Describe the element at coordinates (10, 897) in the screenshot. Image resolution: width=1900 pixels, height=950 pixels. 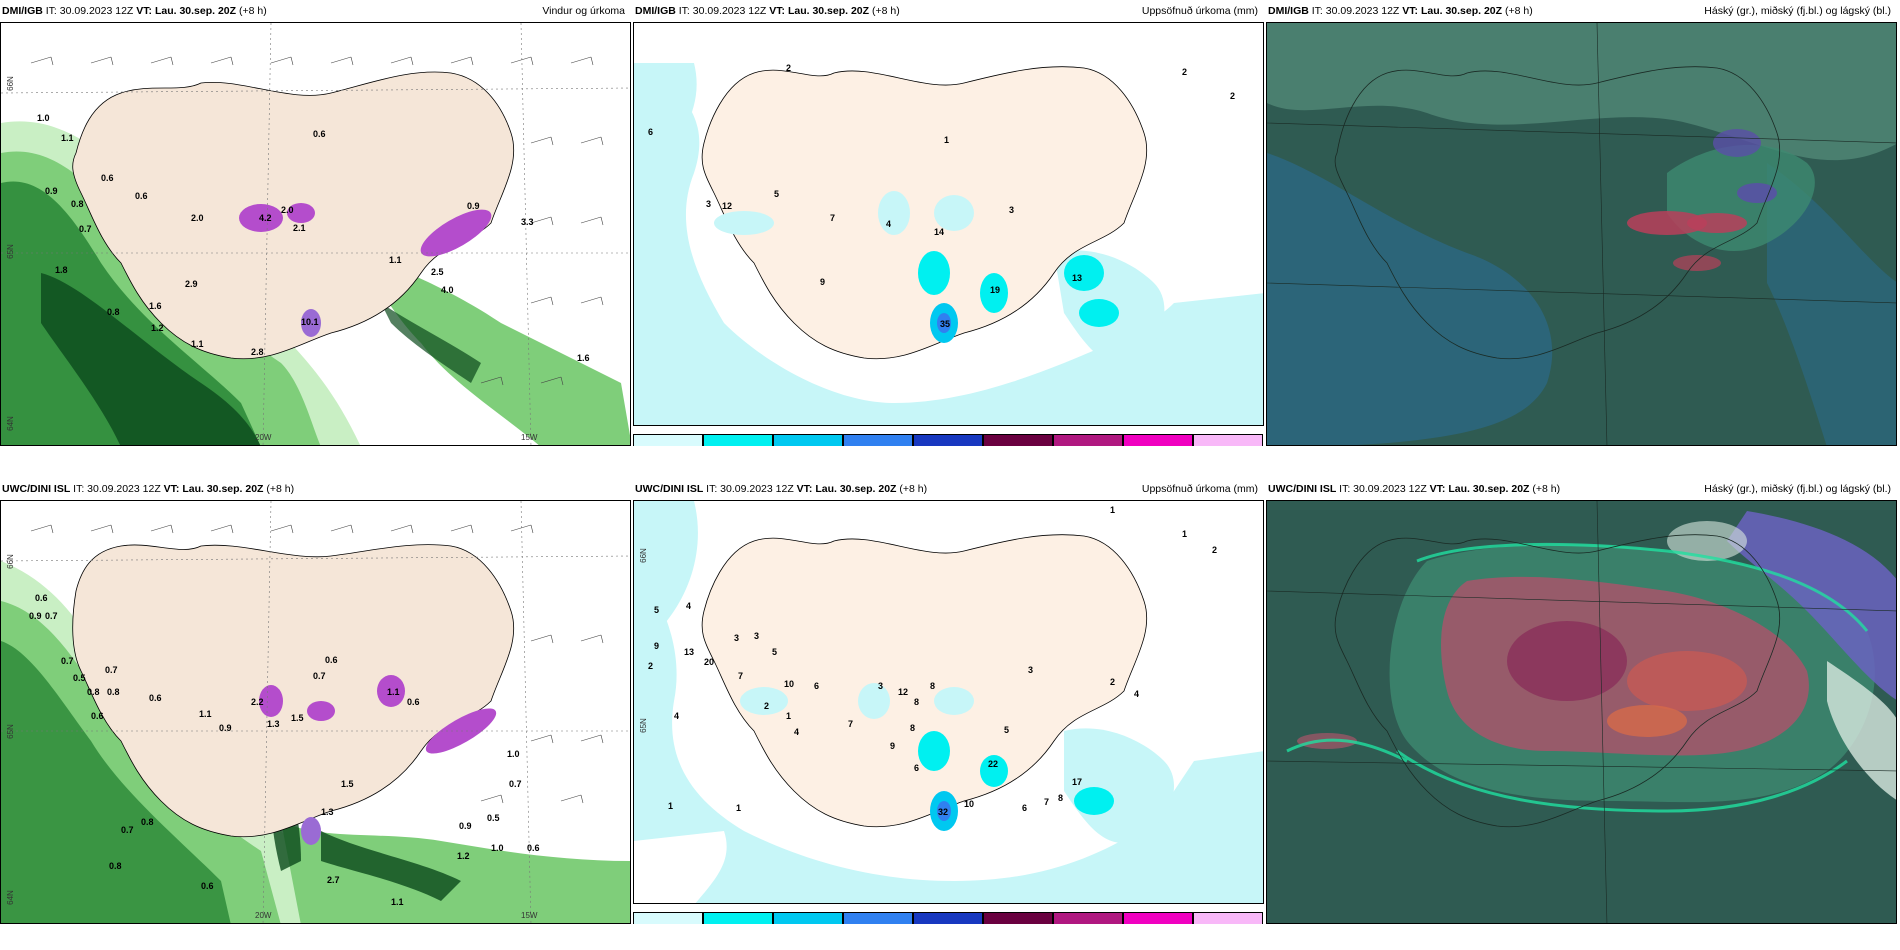
I see `lat-label: 64N` at that location.